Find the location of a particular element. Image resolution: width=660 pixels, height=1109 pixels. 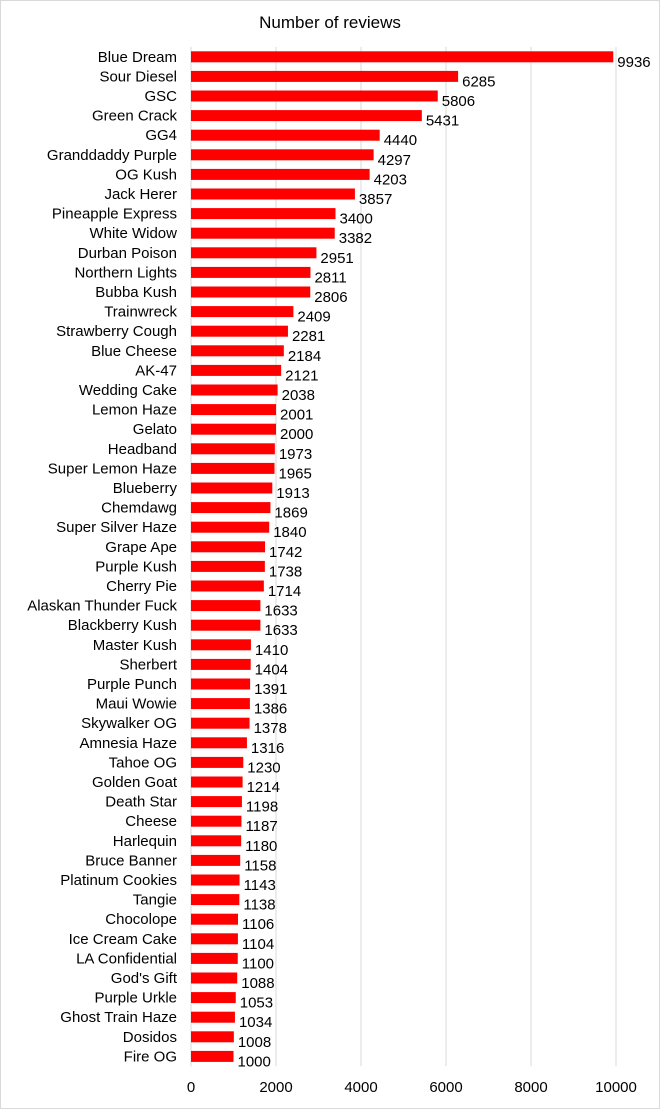

category-label: Chocolope is located at coordinates (141, 919).